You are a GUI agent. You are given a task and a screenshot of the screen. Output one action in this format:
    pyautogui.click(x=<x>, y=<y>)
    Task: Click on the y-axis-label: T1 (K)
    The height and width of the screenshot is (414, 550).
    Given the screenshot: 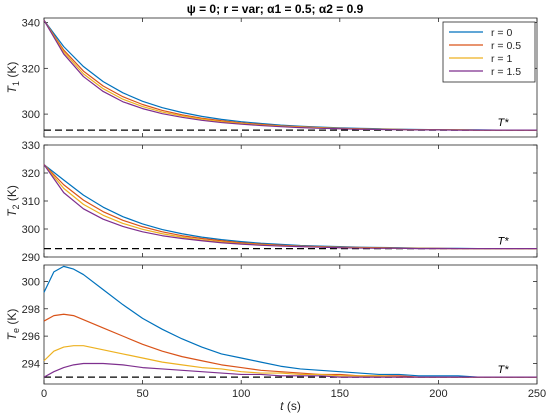 What is the action you would take?
    pyautogui.click(x=13, y=78)
    